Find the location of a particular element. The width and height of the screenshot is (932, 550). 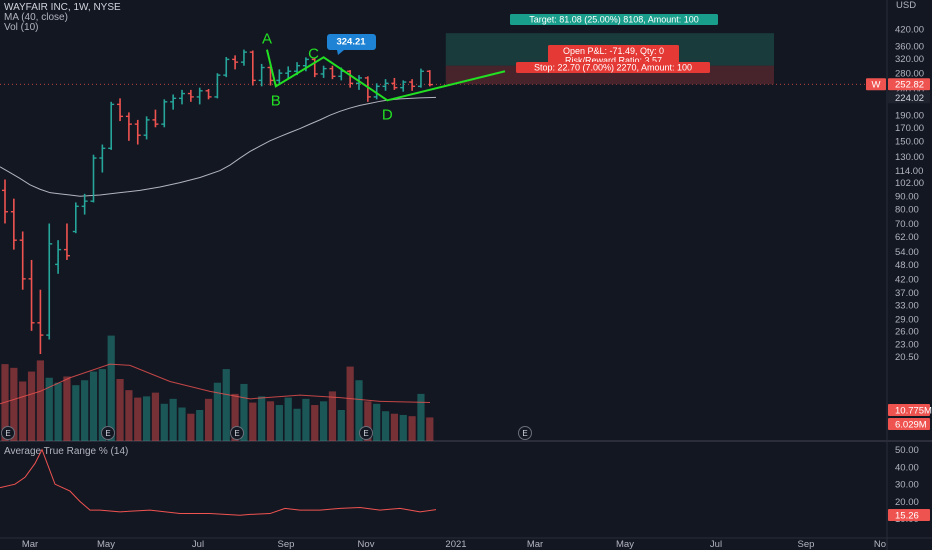

rr-tag-text: Risk/Reward Ratio: 3.57 is located at coordinates (613, 61).